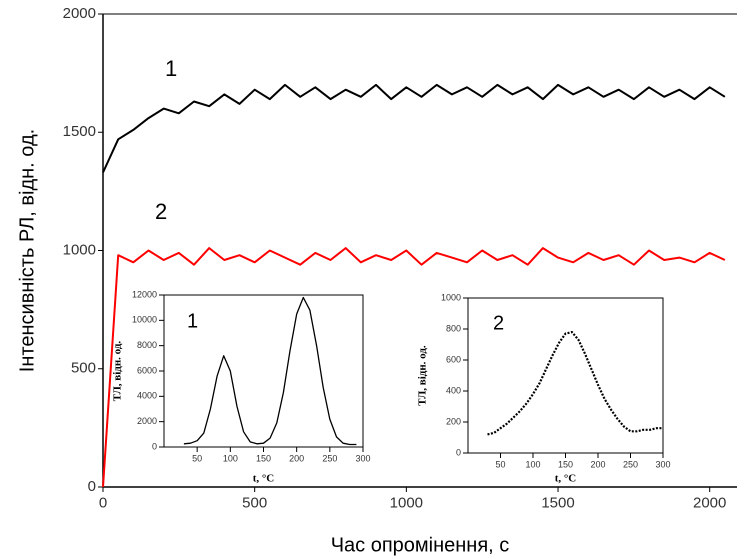 The image size is (738, 560). I want to click on inset-label: 2, so click(498, 323).